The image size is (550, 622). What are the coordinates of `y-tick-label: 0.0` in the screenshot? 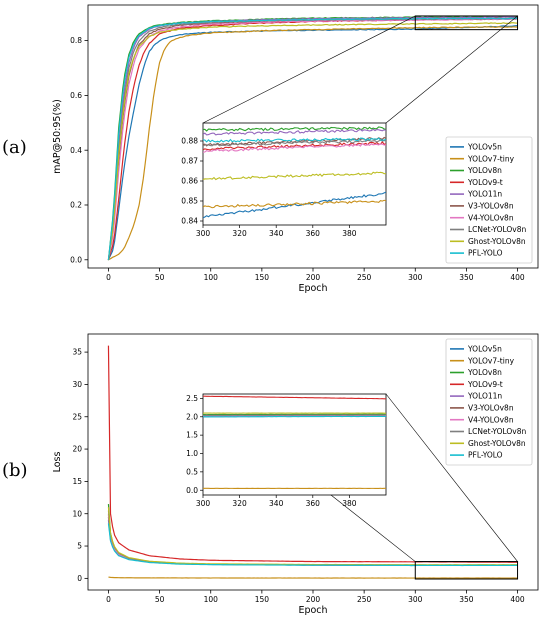 It's located at (76, 259).